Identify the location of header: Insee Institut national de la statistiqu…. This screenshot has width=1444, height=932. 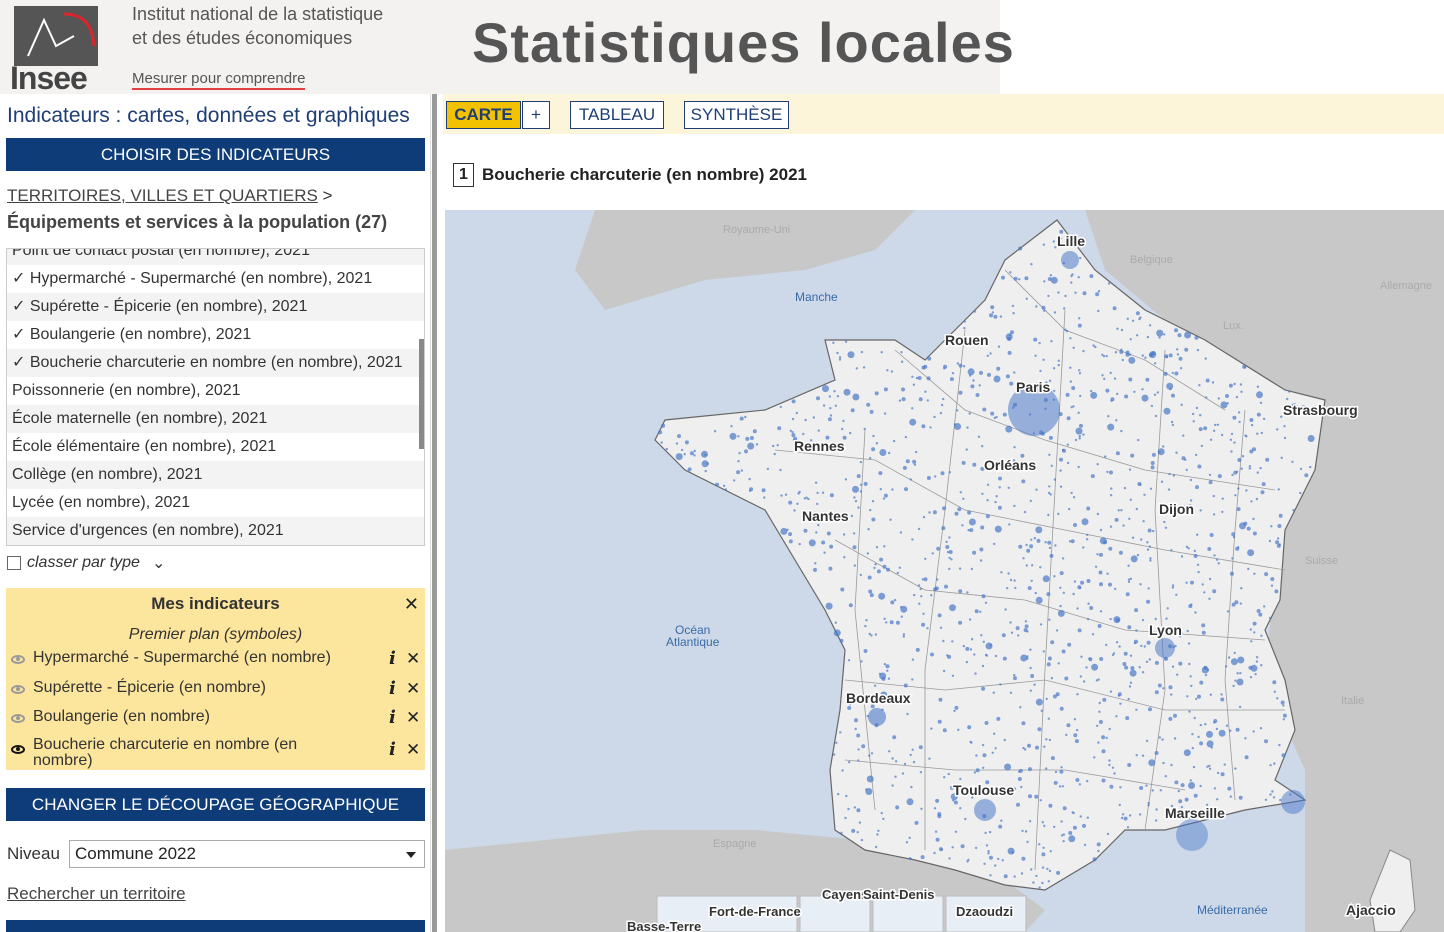
(722, 48).